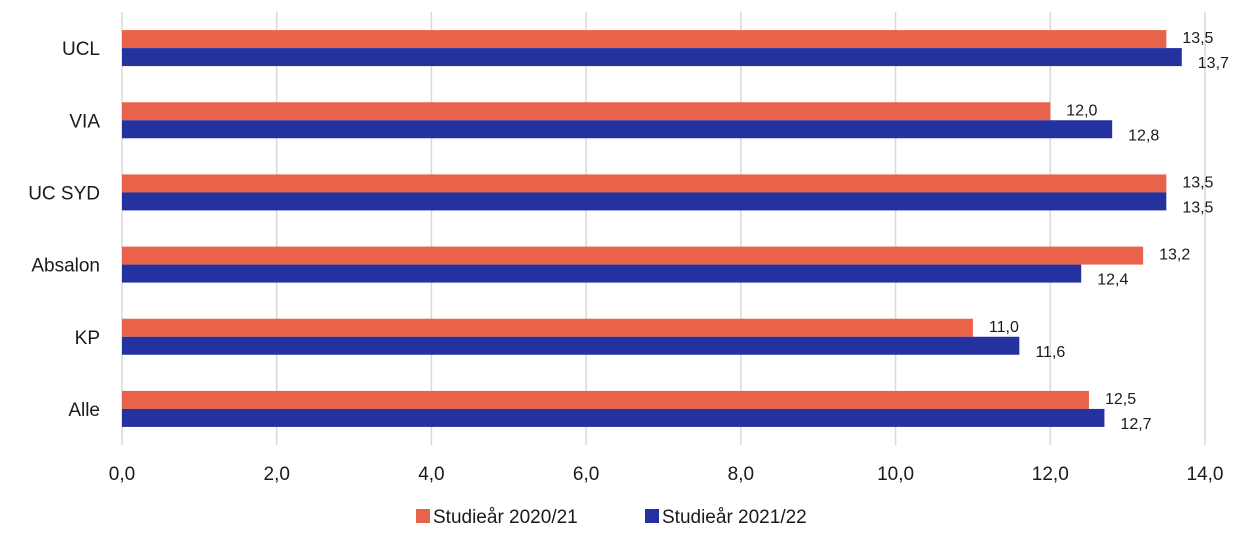  I want to click on x-axis-ticks: 0,0 2,0 4,0 6,0 8,0 10,0 12,0 14,0, so click(666, 474).